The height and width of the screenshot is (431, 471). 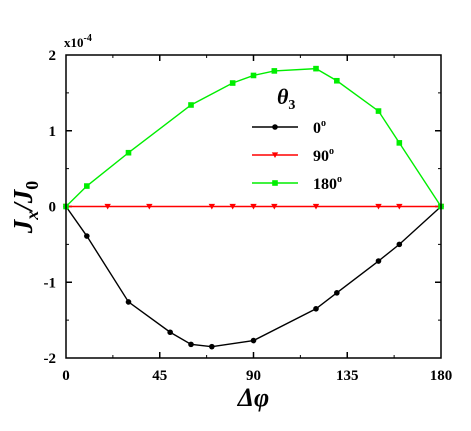 I want to click on x-tick-label: 135, so click(x=347, y=376).